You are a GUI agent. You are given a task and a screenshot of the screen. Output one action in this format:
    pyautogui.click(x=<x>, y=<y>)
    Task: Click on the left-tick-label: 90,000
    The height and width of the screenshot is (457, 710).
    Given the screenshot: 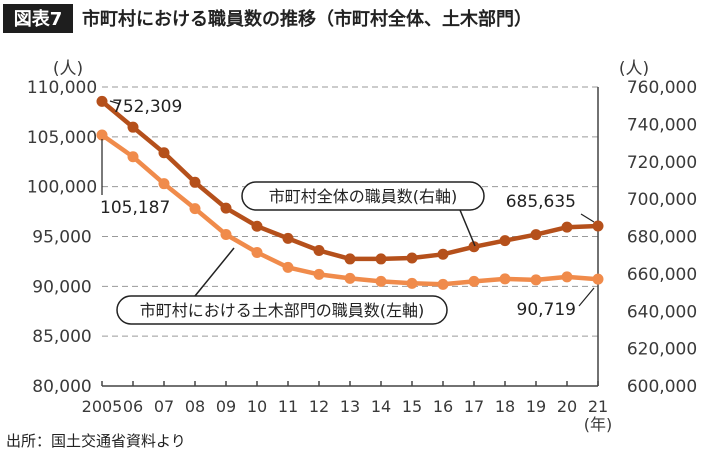 What is the action you would take?
    pyautogui.click(x=61, y=287)
    